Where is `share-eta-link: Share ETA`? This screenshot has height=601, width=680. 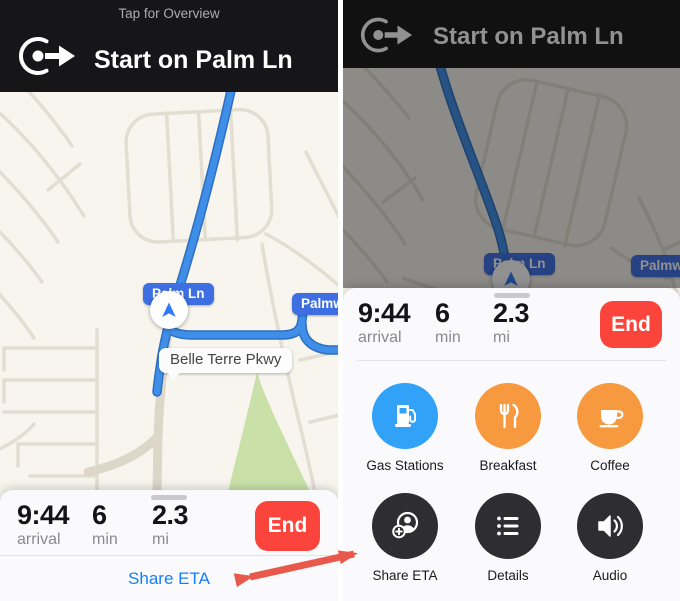 share-eta-link: Share ETA is located at coordinates (169, 578).